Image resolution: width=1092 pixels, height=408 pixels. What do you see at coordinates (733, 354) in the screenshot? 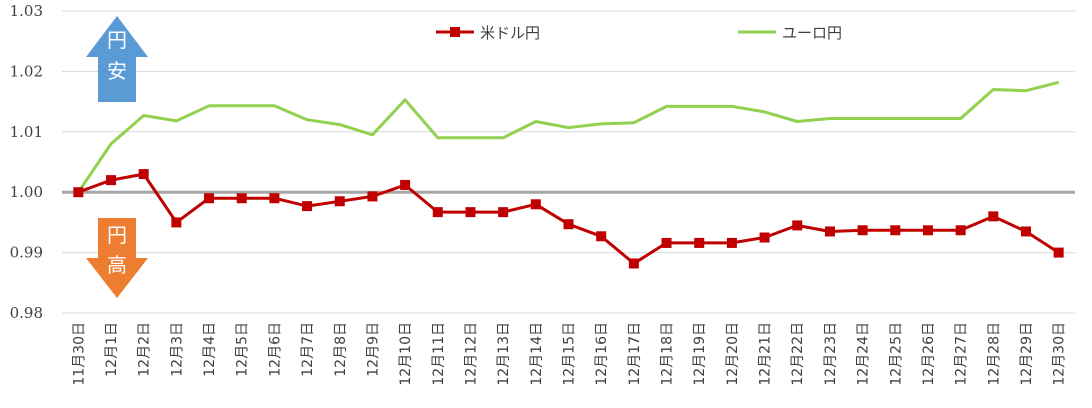
I see `x-tick-label: 12月20日` at bounding box center [733, 354].